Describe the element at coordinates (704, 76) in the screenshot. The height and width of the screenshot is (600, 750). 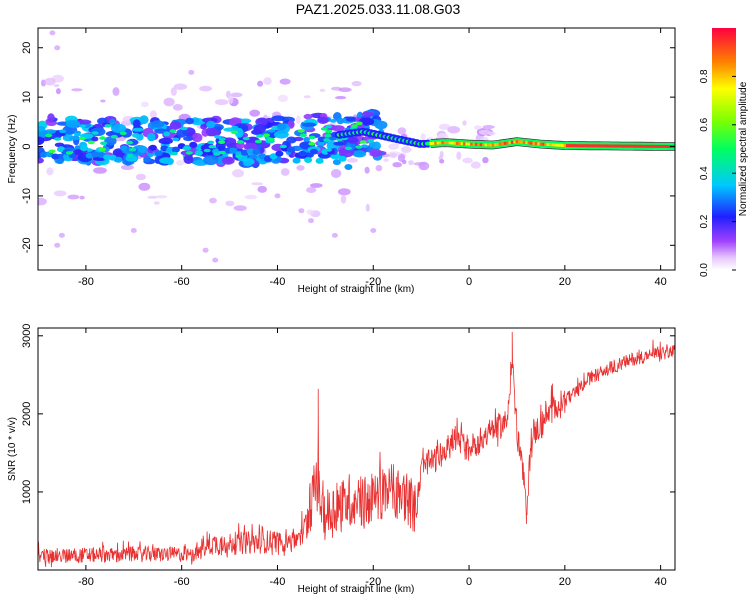
I see `colorbar-tick-label: 0.8` at that location.